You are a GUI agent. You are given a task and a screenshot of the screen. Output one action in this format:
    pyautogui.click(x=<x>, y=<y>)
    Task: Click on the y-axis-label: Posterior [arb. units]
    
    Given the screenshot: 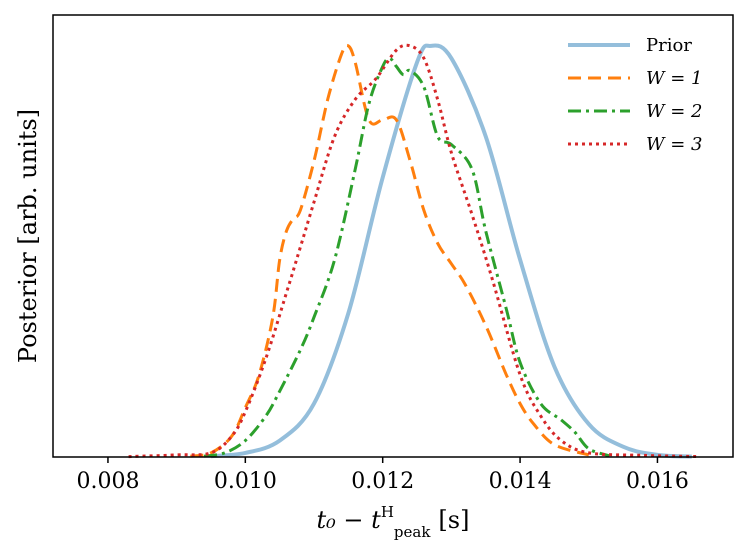 What is the action you would take?
    pyautogui.click(x=28, y=236)
    